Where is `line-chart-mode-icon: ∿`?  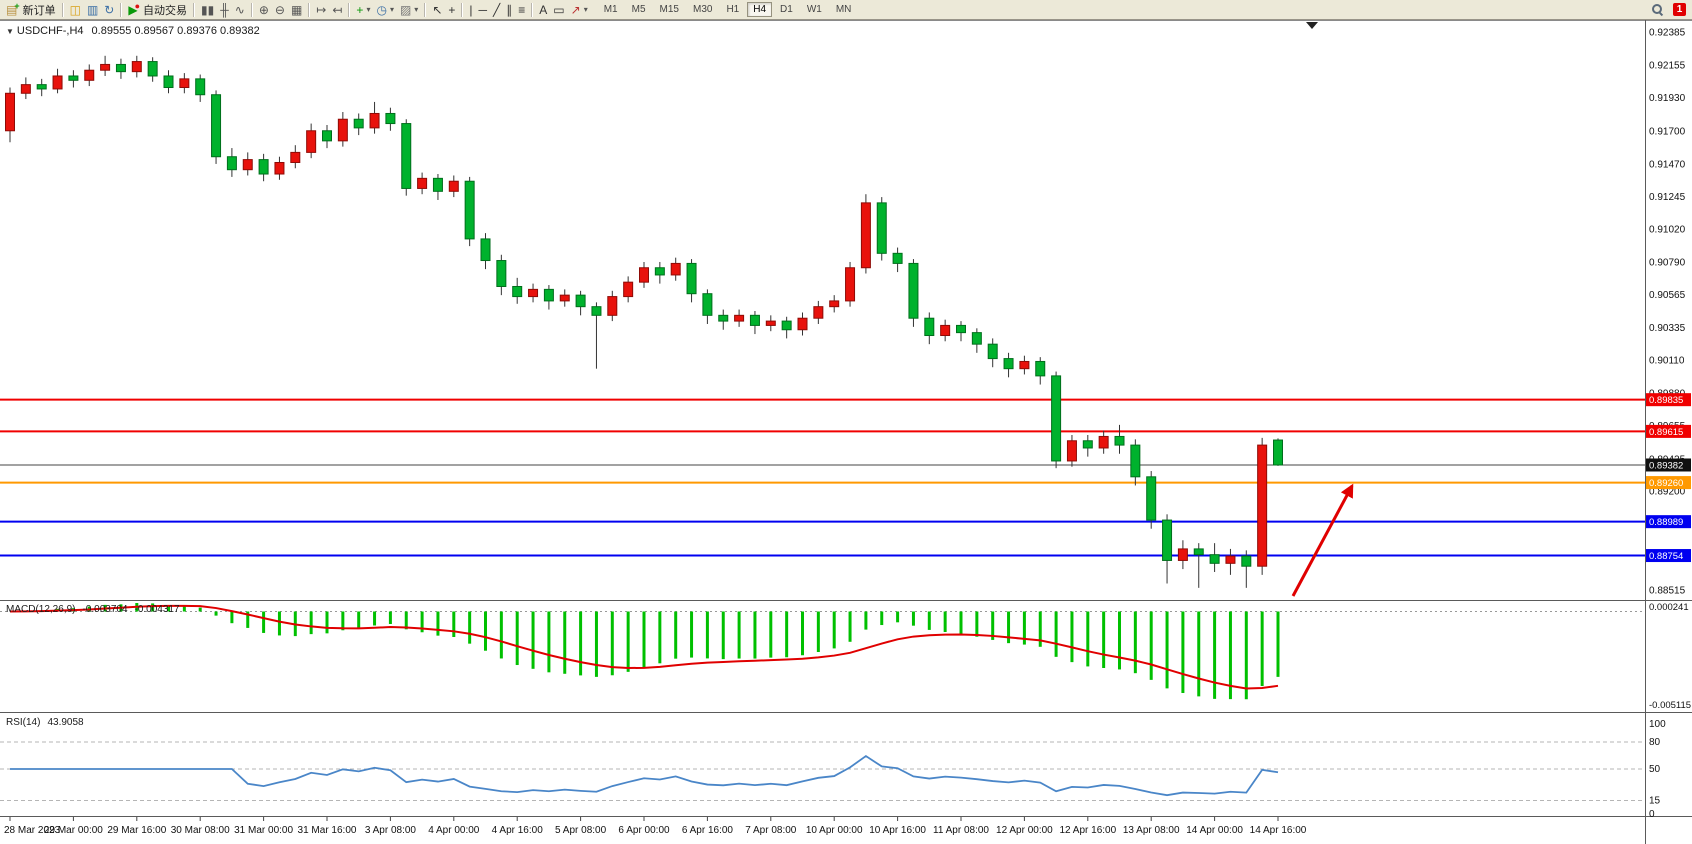
line-chart-mode-icon: ∿ is located at coordinates (239, 9).